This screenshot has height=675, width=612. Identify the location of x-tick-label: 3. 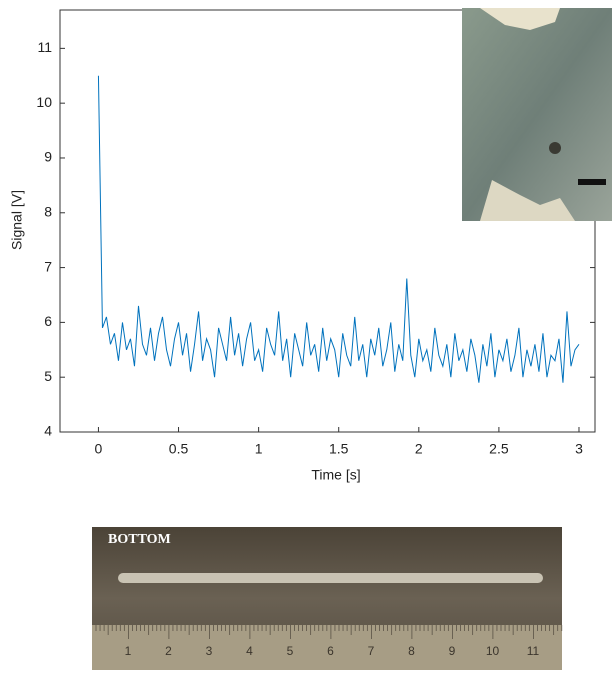
(579, 449).